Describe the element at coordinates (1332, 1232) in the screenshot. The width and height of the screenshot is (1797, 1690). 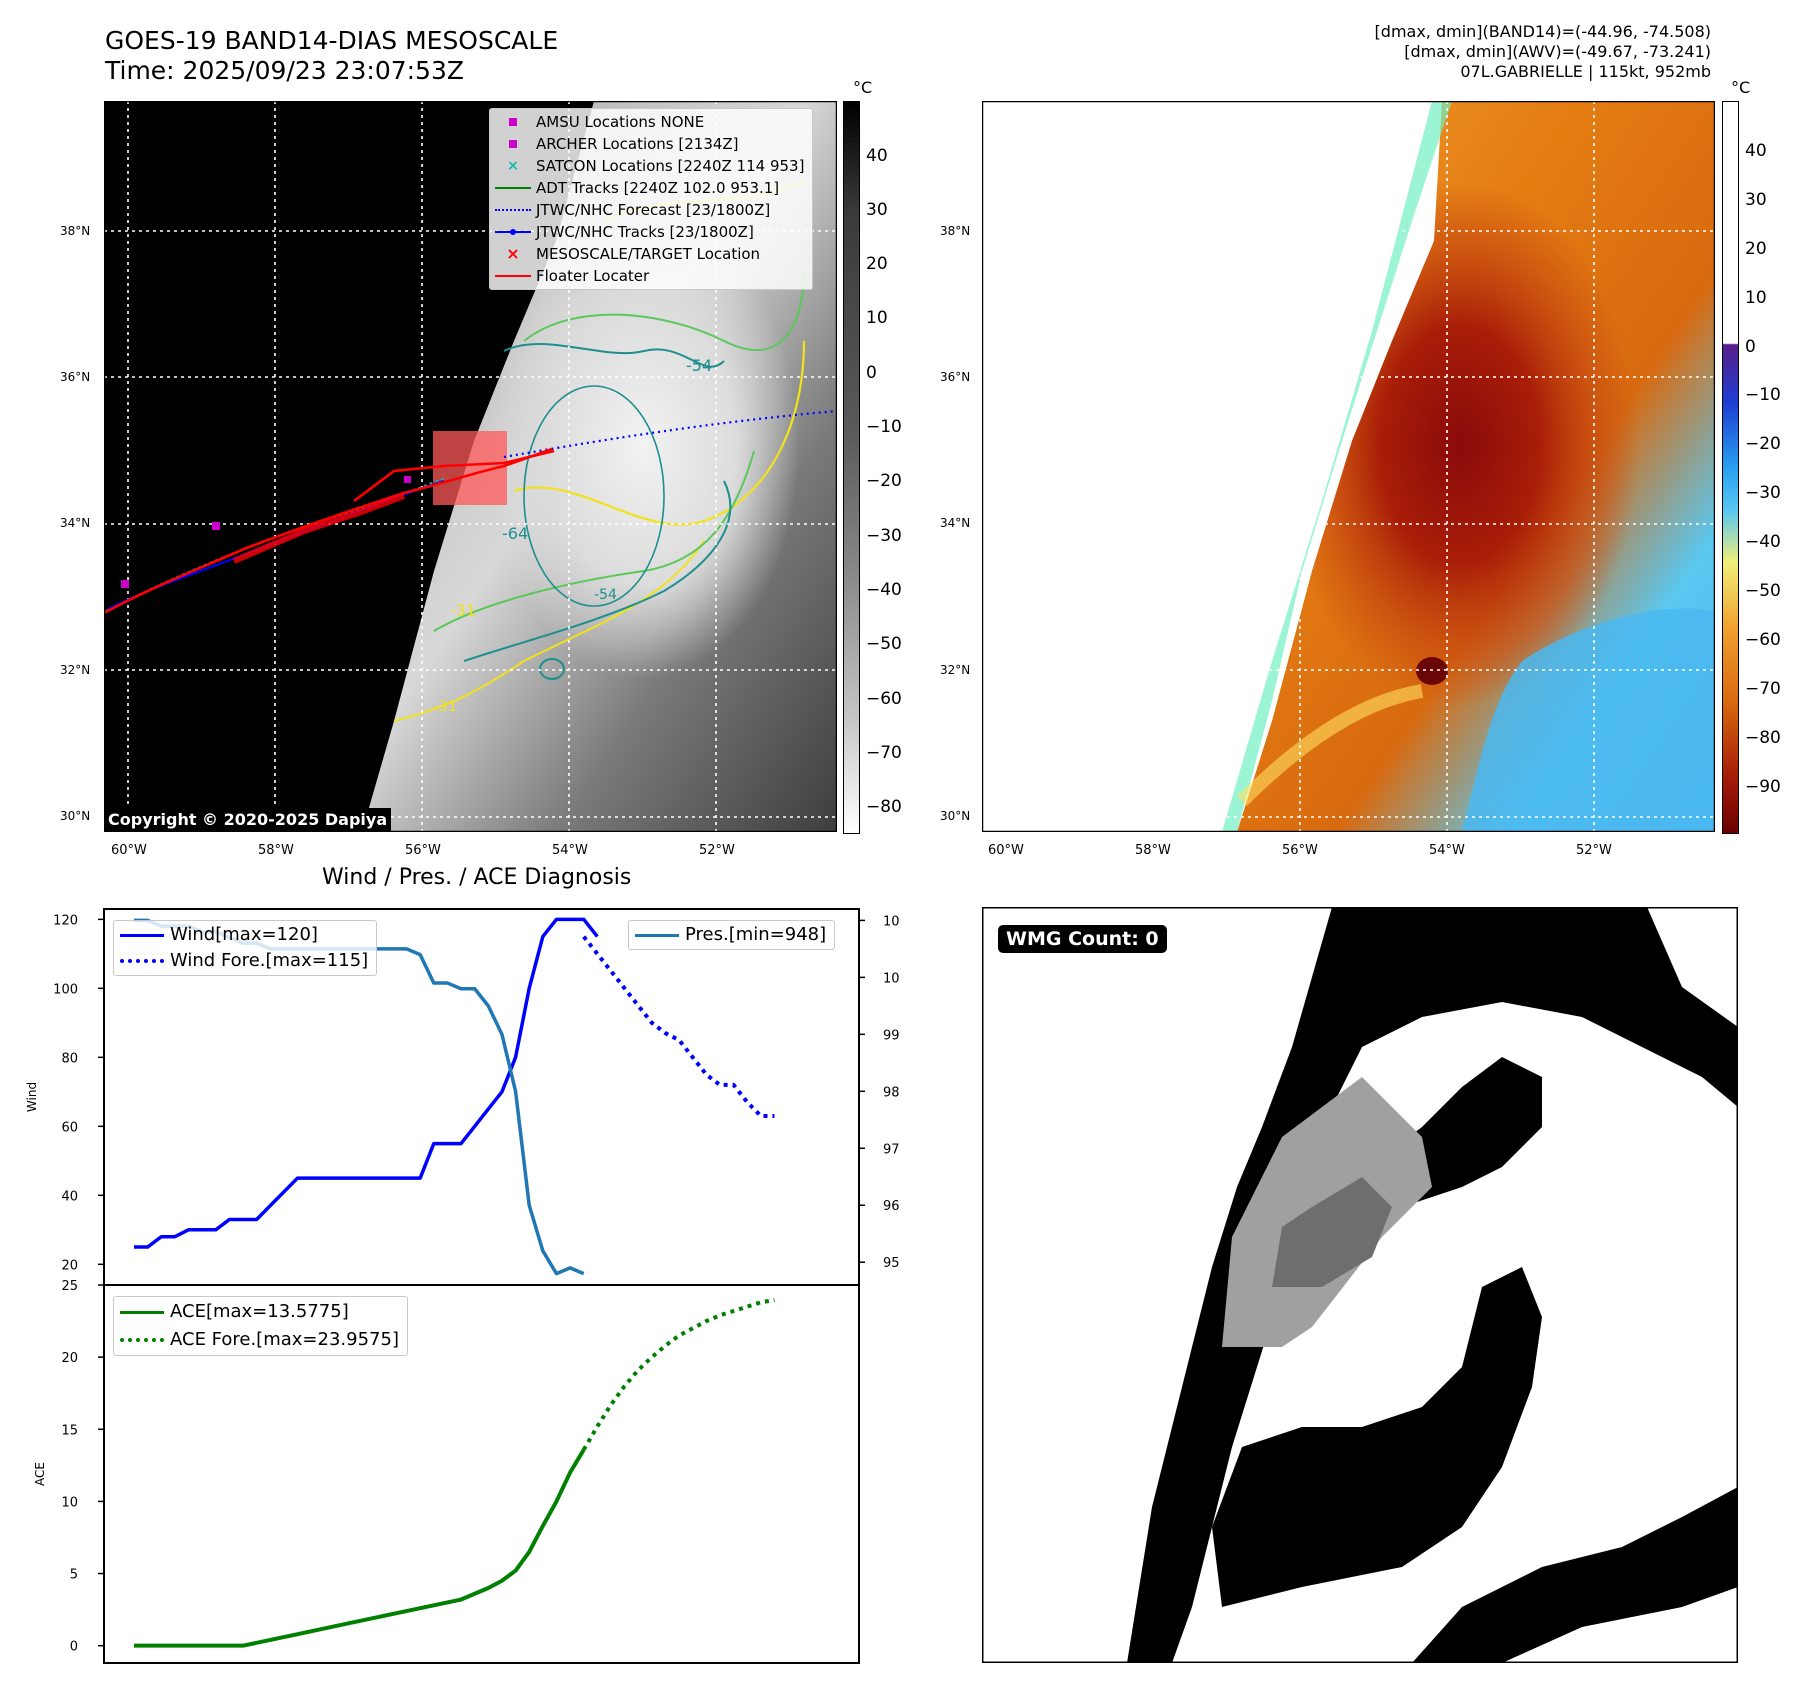
I see `wmg-region-dark` at that location.